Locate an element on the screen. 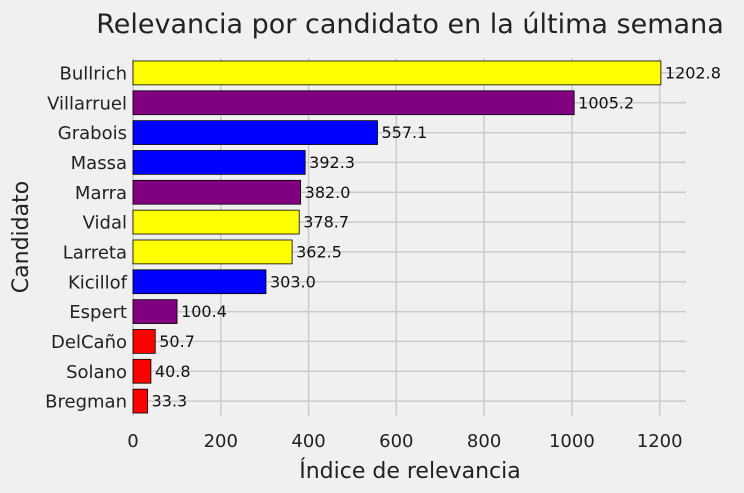 The height and width of the screenshot is (493, 744). value-label: 1005.2 is located at coordinates (606, 102).